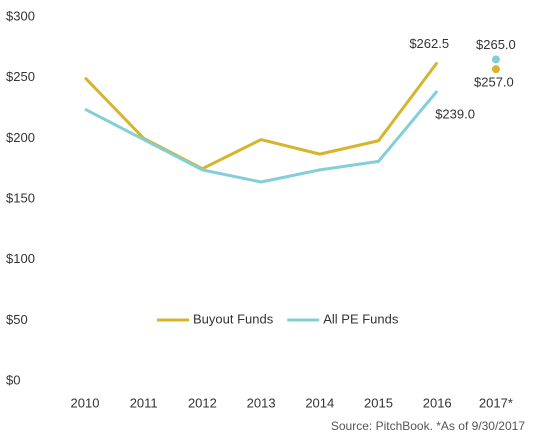 The width and height of the screenshot is (540, 438). Describe the element at coordinates (20, 137) in the screenshot. I see `y-tick-label: $200` at that location.